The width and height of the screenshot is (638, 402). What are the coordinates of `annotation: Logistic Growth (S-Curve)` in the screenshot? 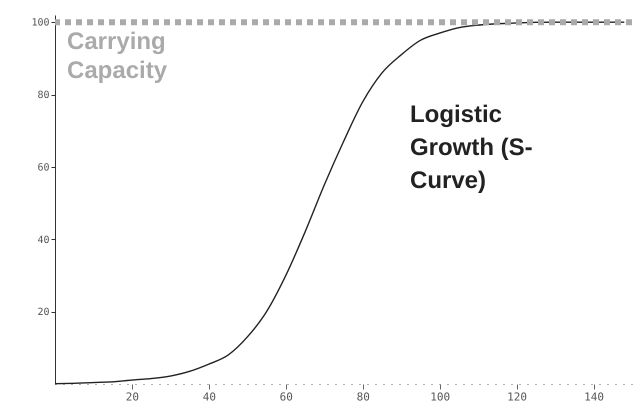 It's located at (471, 147).